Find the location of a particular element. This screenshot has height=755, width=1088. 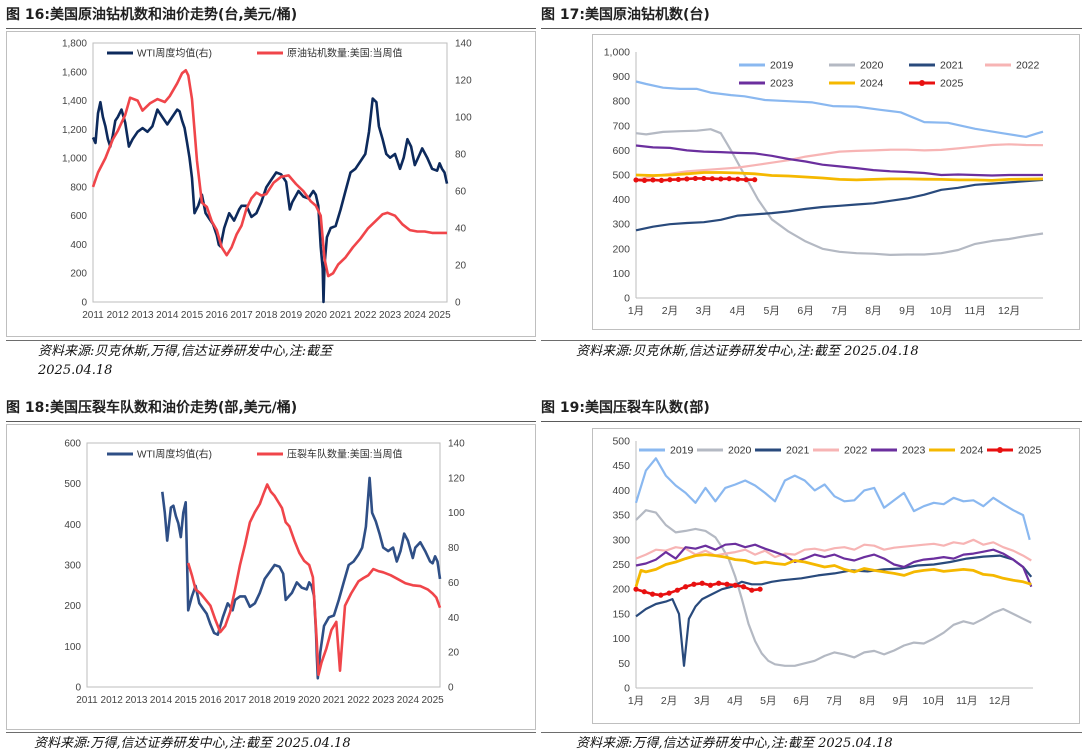

figure-19-title: 图 19:美国压裂车队数(部) is located at coordinates (625, 408).